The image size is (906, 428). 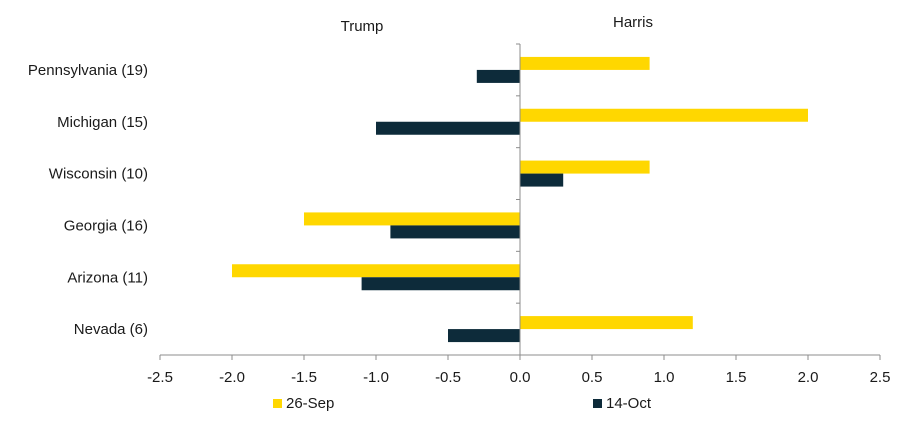 I want to click on legend-label-14-oct: 14-Oct, so click(x=629, y=403).